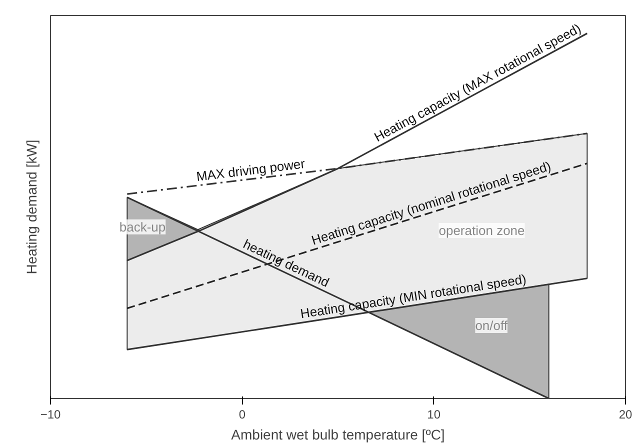 The height and width of the screenshot is (448, 632). Describe the element at coordinates (625, 415) in the screenshot. I see `x-tick-label: 20` at that location.